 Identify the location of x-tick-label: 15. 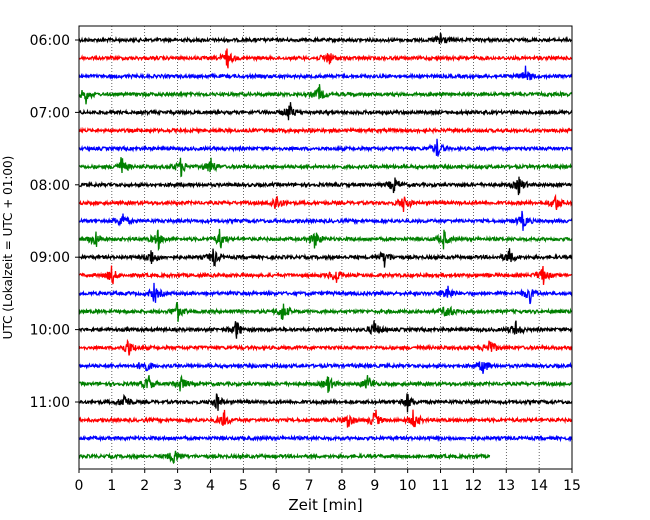
(572, 486).